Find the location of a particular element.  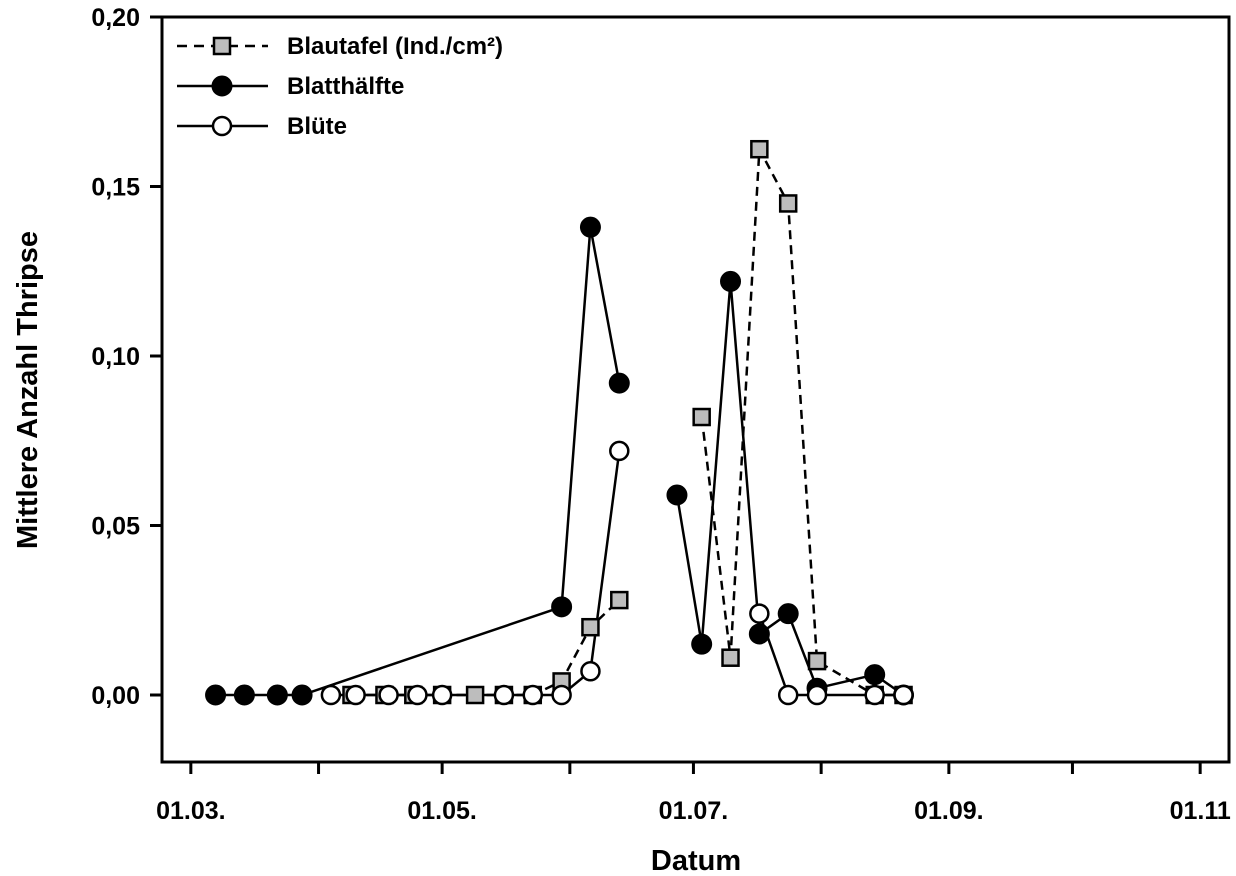

y-axis-title: Mittlere Anzahl Thripse is located at coordinates (28, 390).